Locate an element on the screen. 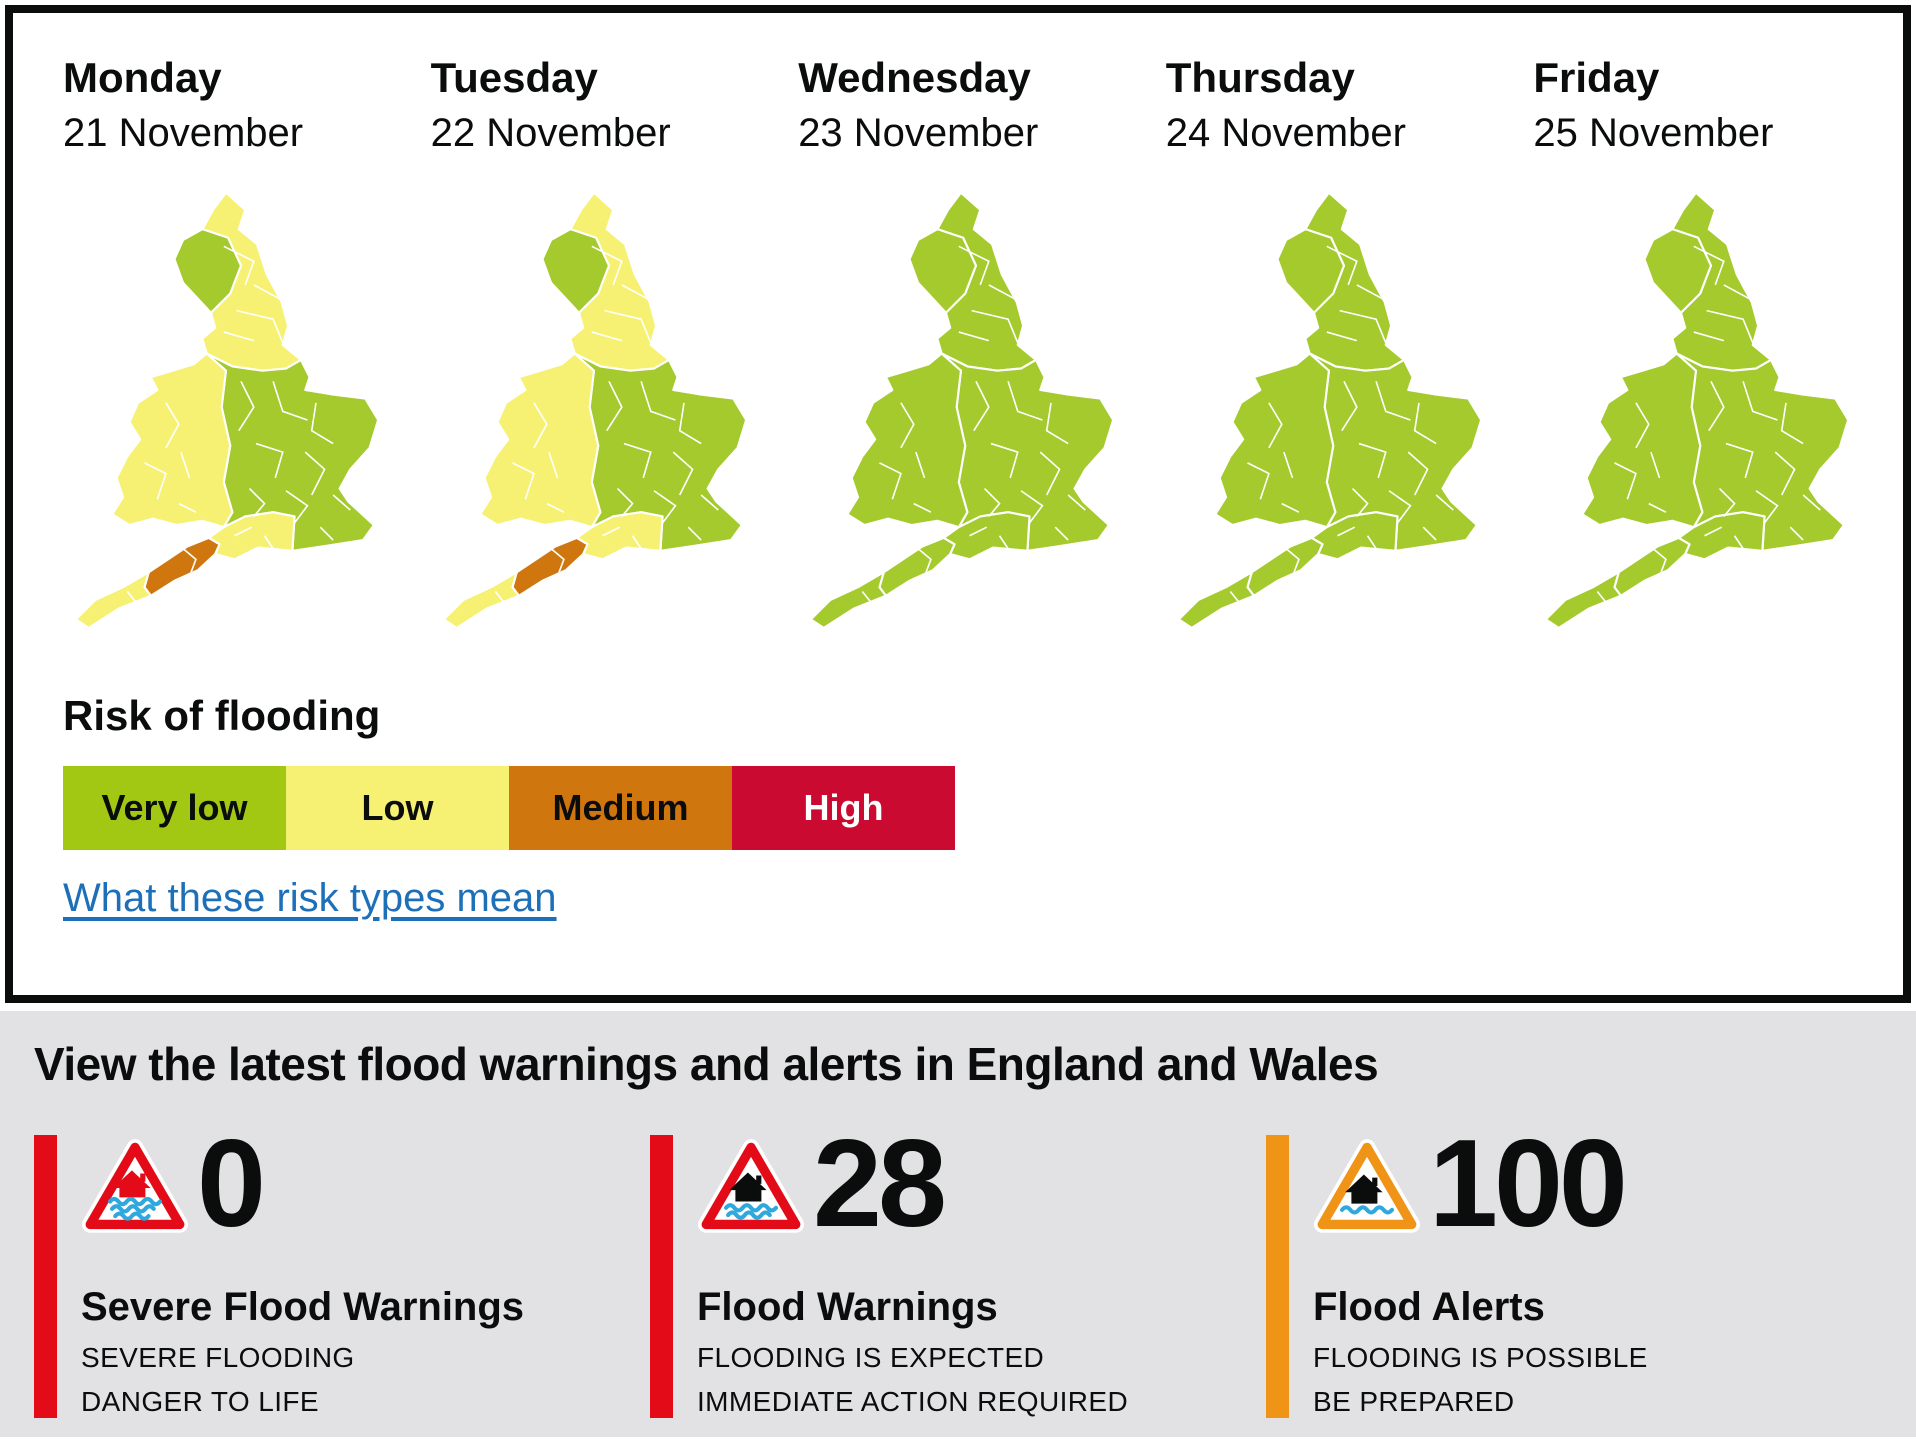 The width and height of the screenshot is (1916, 1440). legend-segment-low: Low is located at coordinates (397, 808).